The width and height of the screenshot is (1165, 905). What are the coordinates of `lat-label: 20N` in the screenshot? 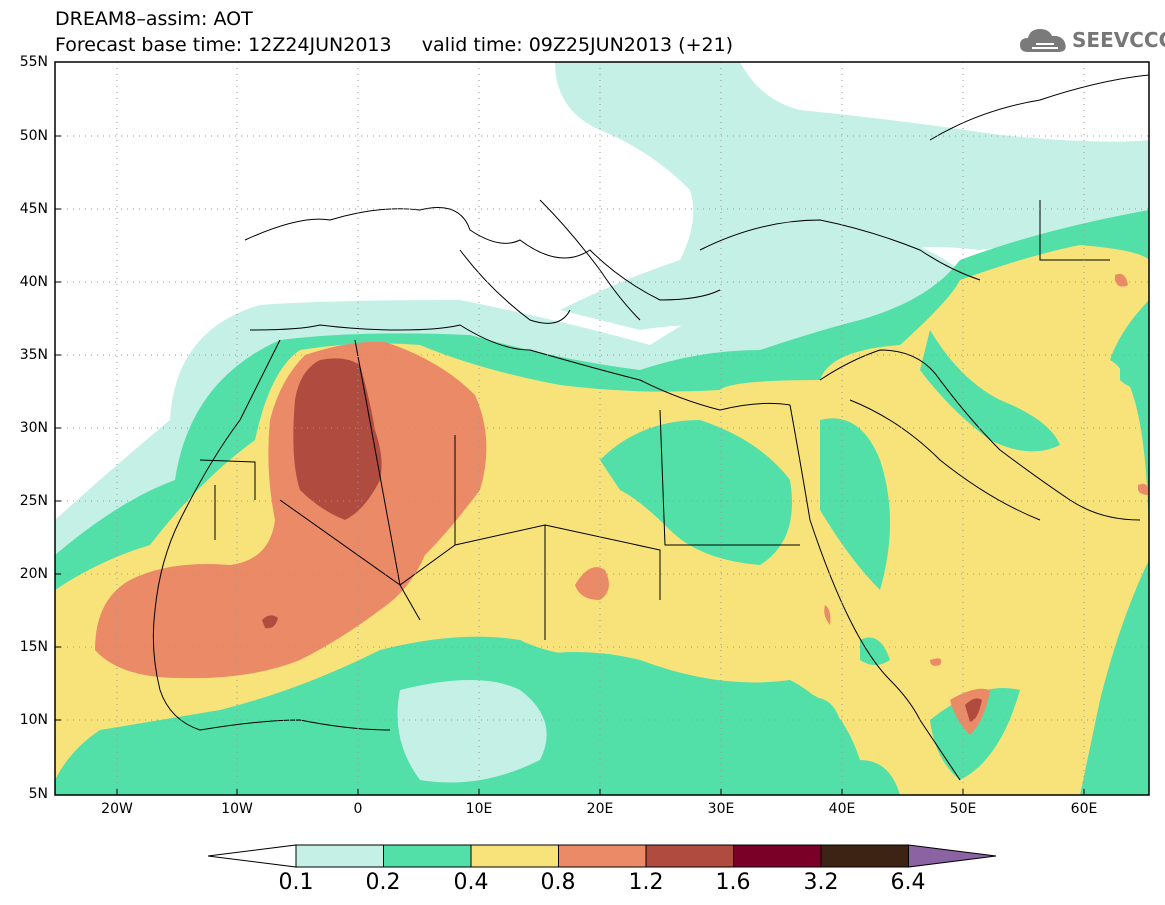 It's located at (33, 574).